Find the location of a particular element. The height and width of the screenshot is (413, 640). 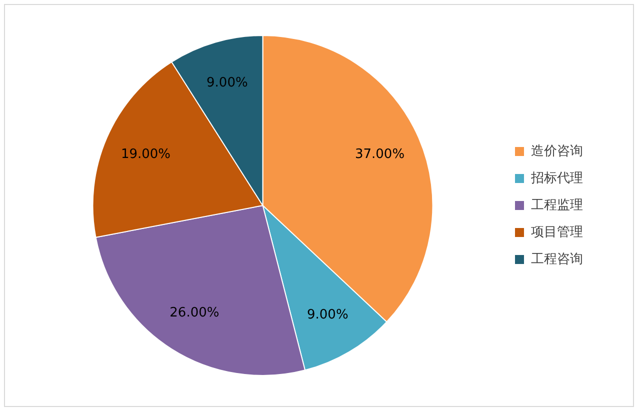

legend-label: 工程监理 is located at coordinates (557, 205).